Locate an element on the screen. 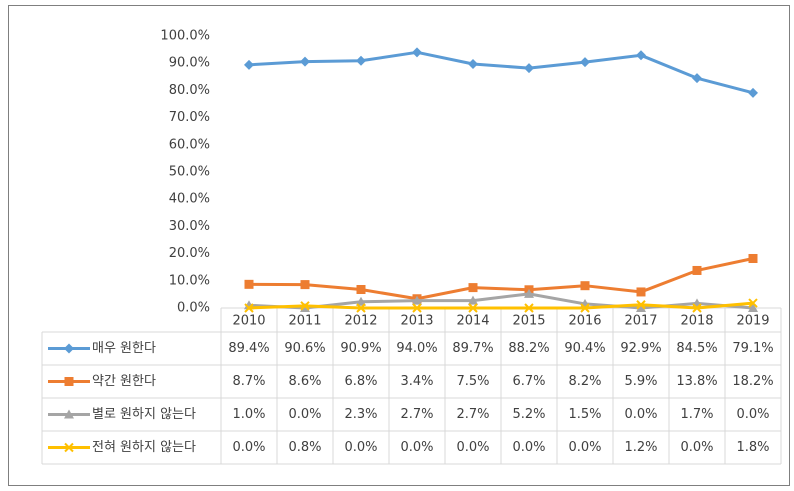 The width and height of the screenshot is (794, 491). table-value: 0.8% is located at coordinates (304, 447).